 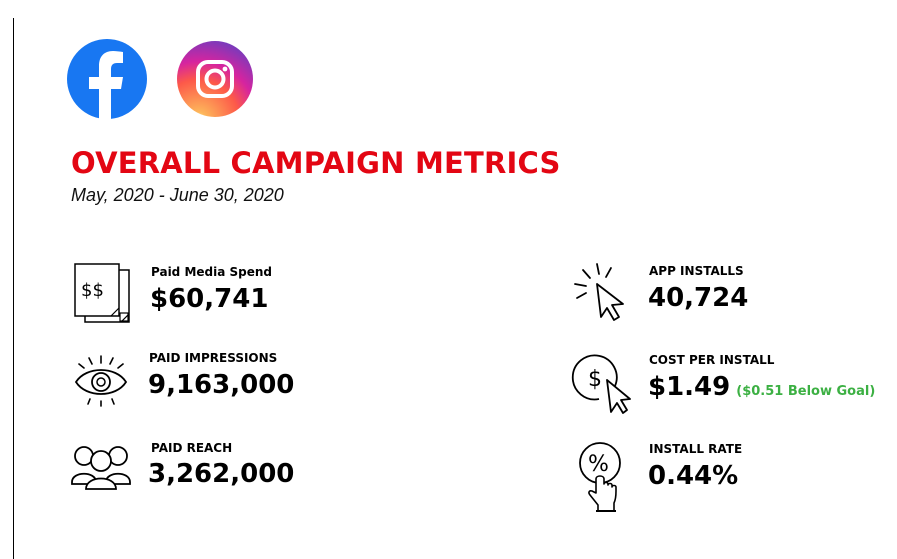 I want to click on documents-dollar-icon: $$, so click(x=102, y=293).